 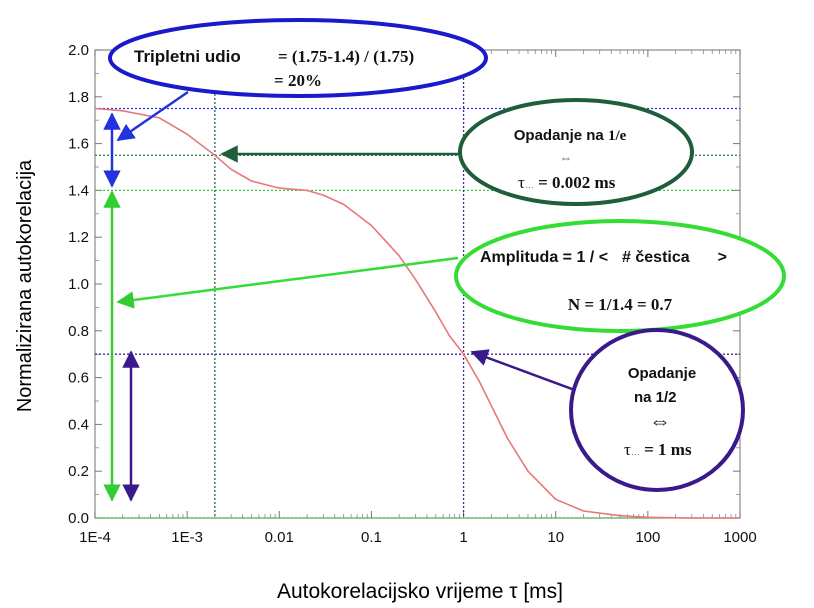 What do you see at coordinates (420, 591) in the screenshot?
I see `x-axis-title: Autokorelacijsko vrijeme τ [ms]` at bounding box center [420, 591].